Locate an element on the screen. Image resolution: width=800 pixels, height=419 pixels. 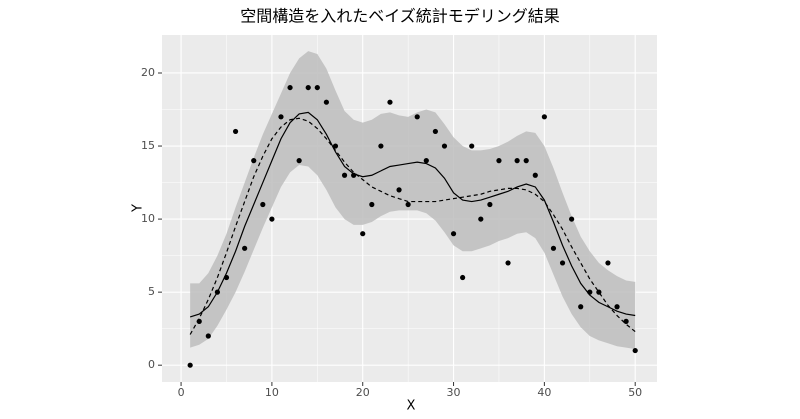
x-tick-label: 10 is located at coordinates (272, 392).